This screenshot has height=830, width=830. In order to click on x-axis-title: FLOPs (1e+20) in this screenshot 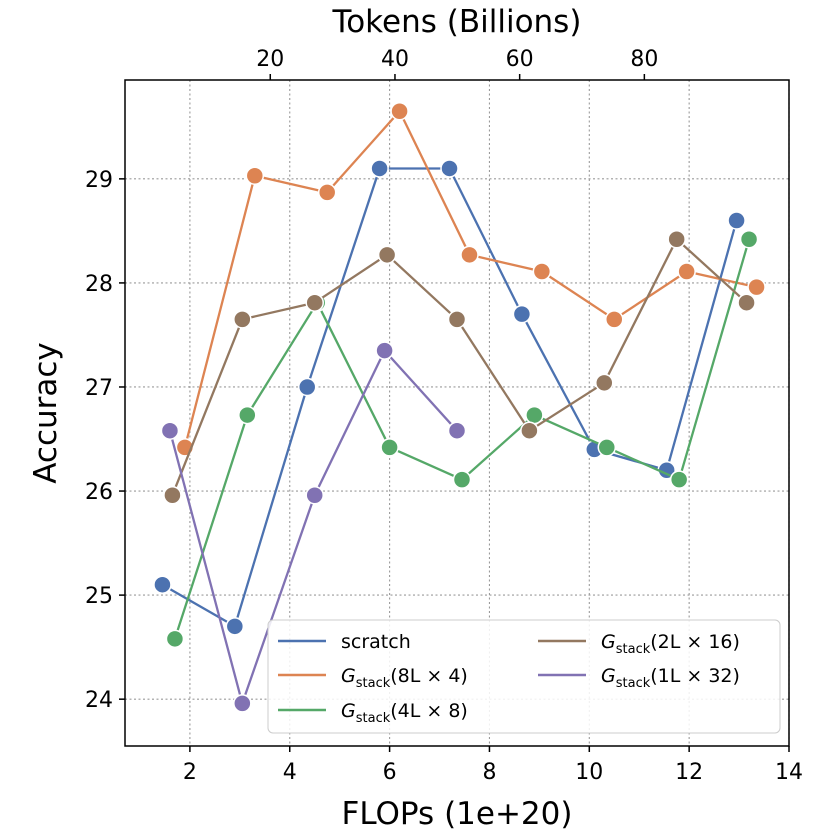, I will do `click(457, 813)`.